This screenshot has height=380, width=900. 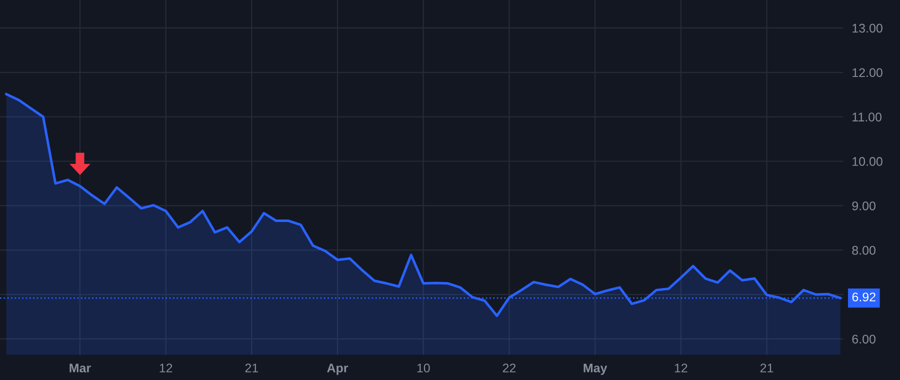 I want to click on y-tick-label: 9.00, so click(x=864, y=205).